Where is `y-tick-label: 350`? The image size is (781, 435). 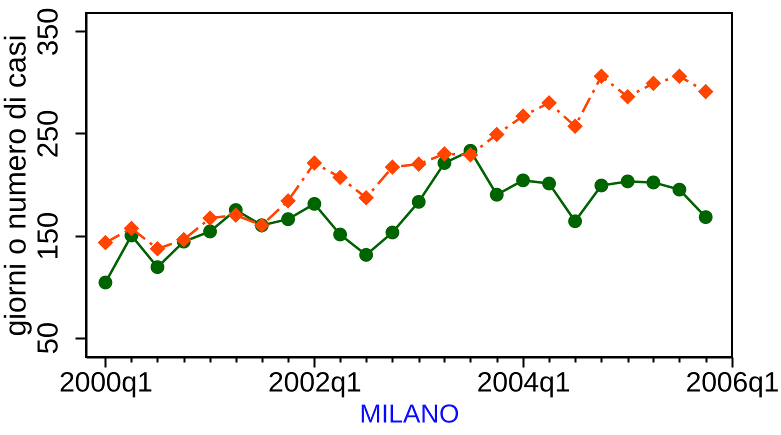 y-tick-label: 350 is located at coordinates (48, 32).